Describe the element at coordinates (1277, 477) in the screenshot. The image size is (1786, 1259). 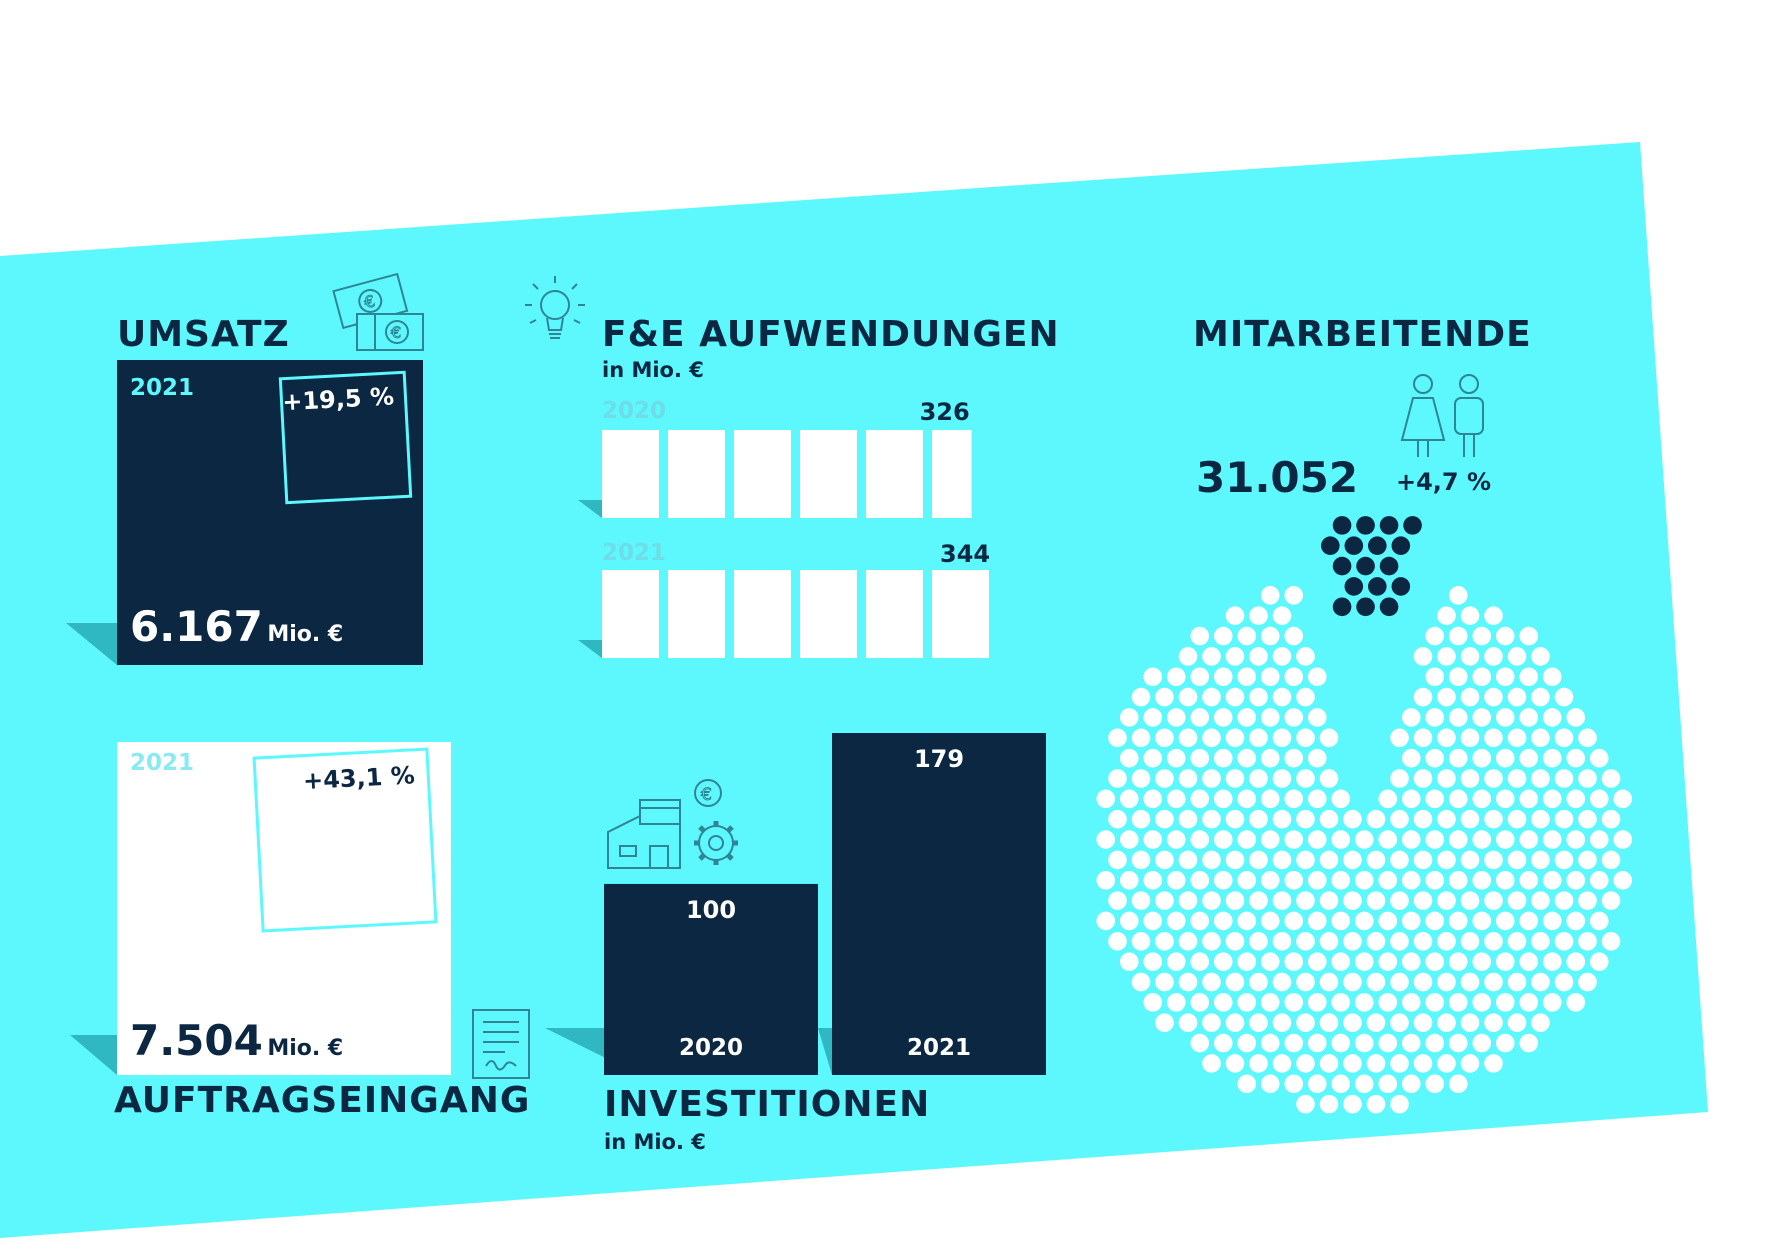
I see `mitarbeitende-value: 31.052` at that location.